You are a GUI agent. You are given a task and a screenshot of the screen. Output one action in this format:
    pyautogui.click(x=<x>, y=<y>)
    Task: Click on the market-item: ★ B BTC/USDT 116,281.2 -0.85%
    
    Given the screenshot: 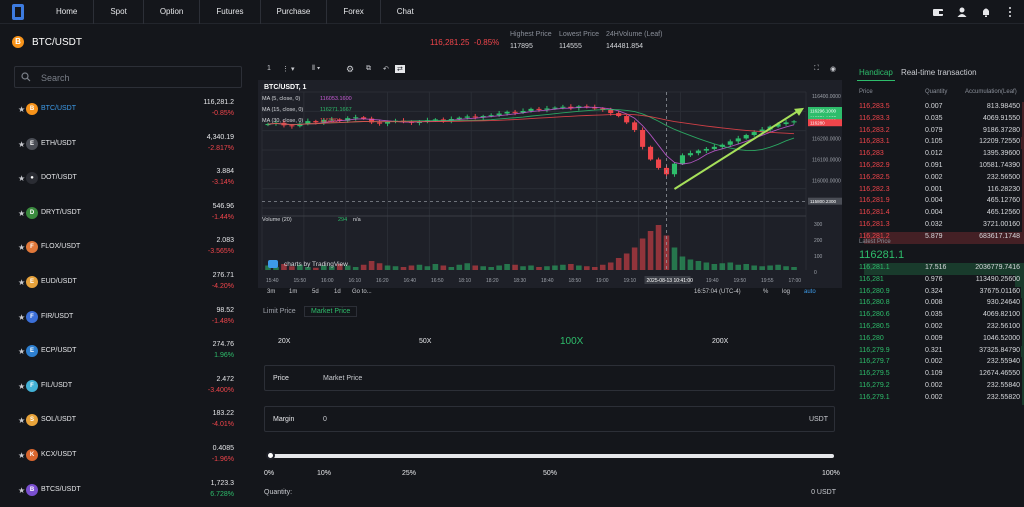 What is the action you would take?
    pyautogui.click(x=128, y=109)
    